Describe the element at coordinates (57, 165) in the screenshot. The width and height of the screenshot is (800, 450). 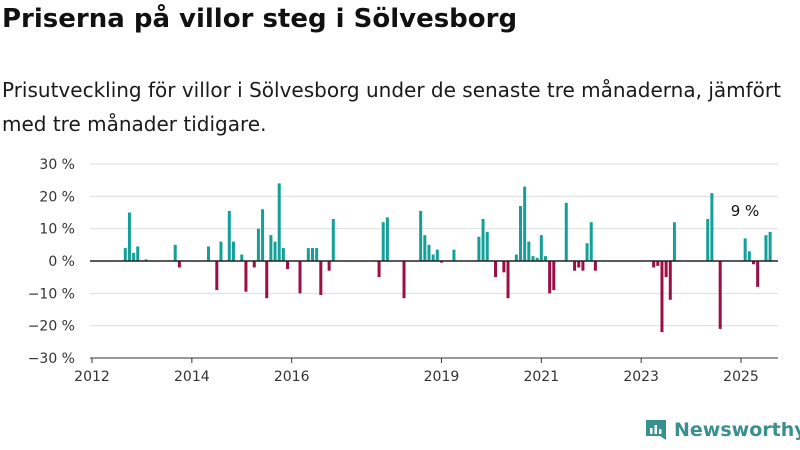
I see `y-tick-label: 30 %` at that location.